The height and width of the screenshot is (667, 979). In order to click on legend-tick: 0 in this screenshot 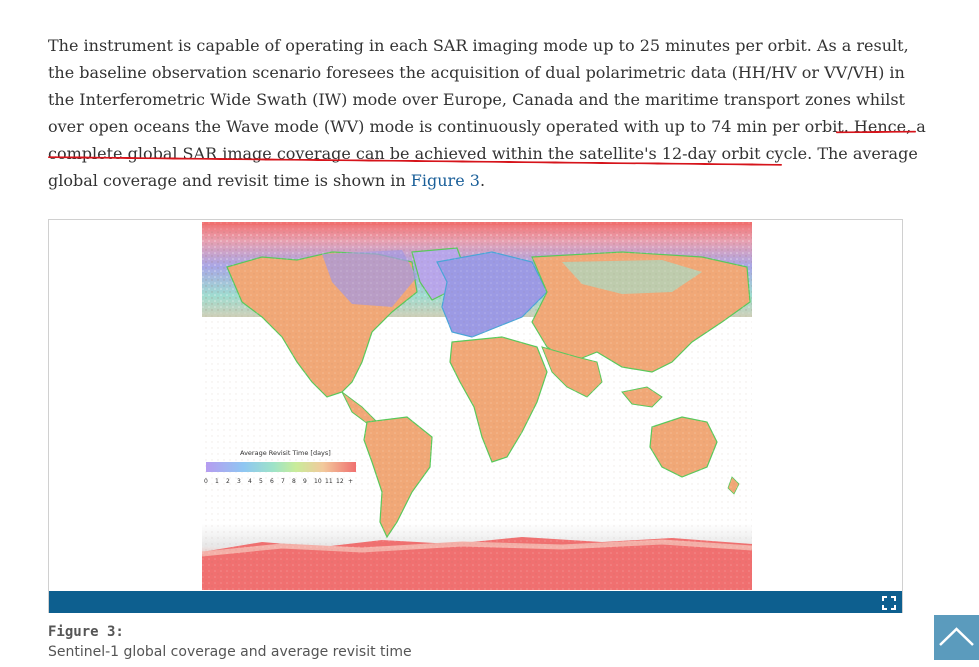, I will do `click(206, 481)`.